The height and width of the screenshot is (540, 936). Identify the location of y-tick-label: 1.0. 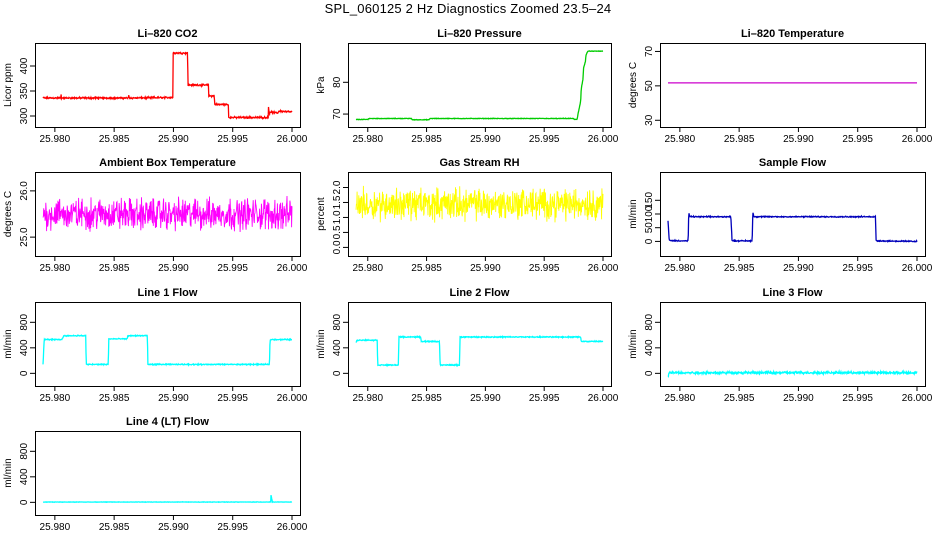
(337, 217).